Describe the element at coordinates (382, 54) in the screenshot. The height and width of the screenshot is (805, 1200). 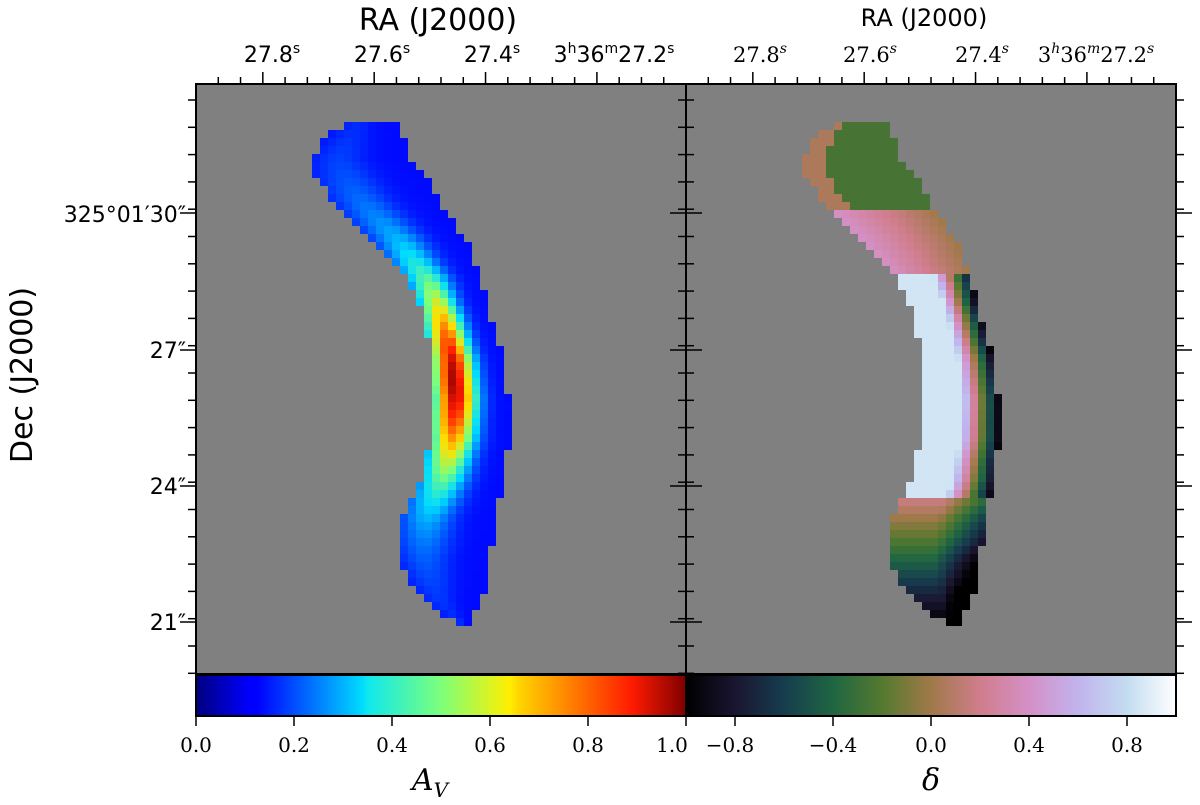
I see `left-top-tick-label: 27.6s` at that location.